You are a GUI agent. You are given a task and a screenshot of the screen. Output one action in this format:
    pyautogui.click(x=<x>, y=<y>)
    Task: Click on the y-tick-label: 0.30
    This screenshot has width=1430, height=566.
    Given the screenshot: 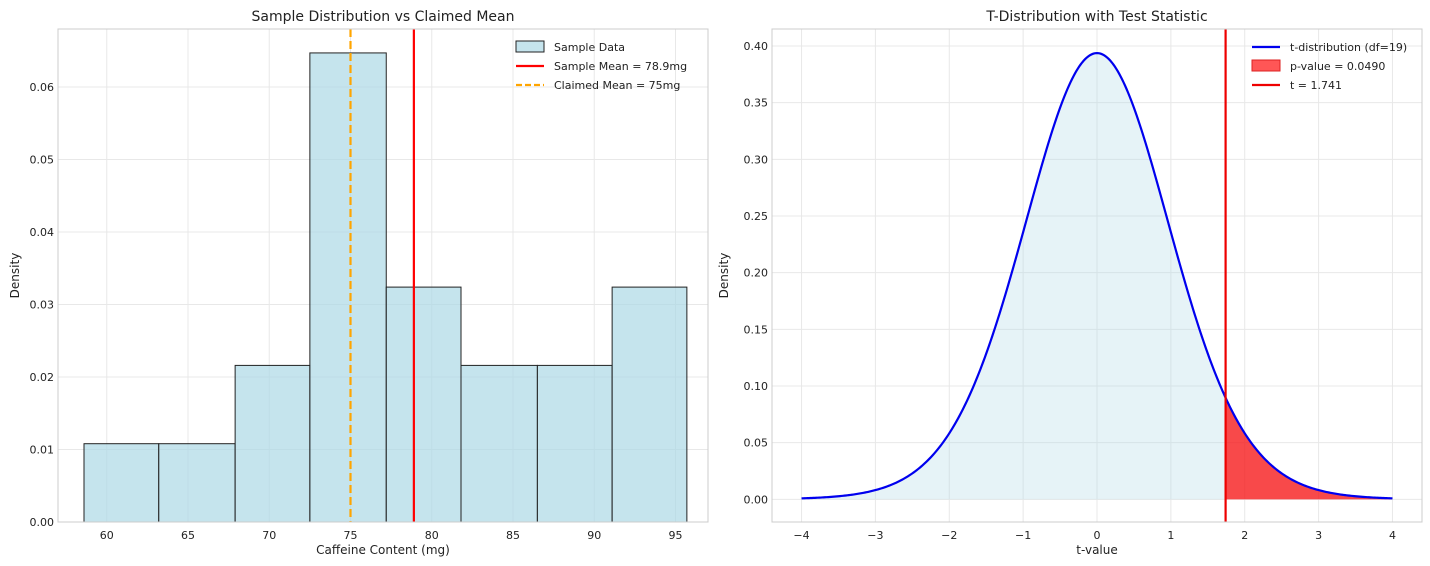 What is the action you would take?
    pyautogui.click(x=756, y=159)
    